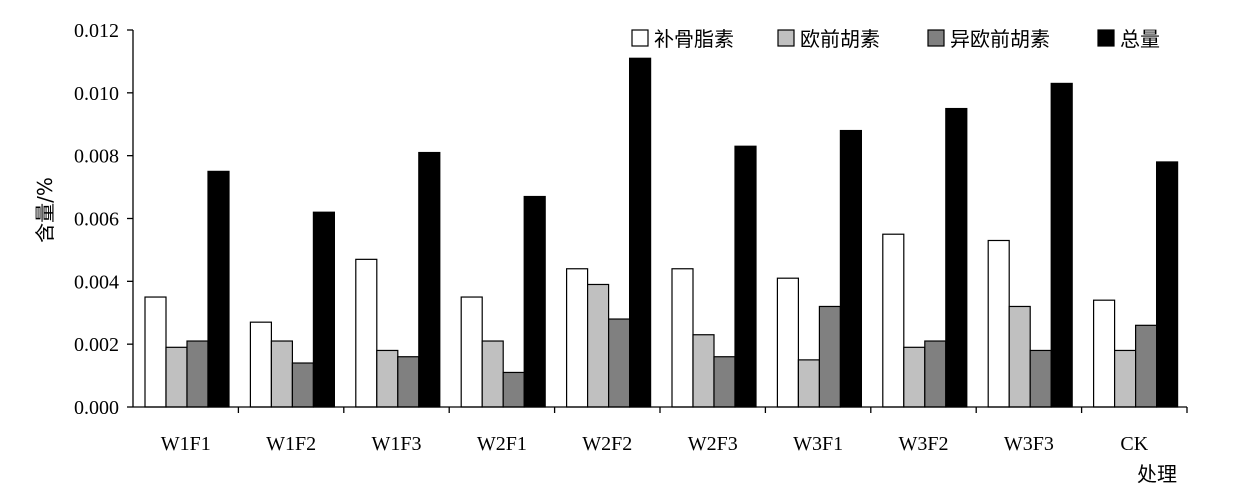  What do you see at coordinates (397, 444) in the screenshot?
I see `x-tick-label: W1F3` at bounding box center [397, 444].